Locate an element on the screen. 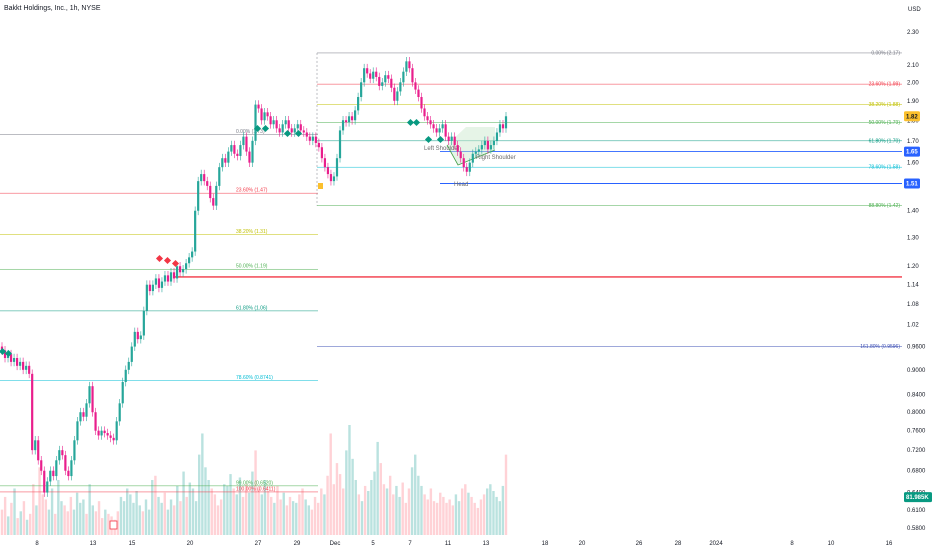 The width and height of the screenshot is (932, 550). fib-label-left: 23.60% (1.47) is located at coordinates (252, 191).